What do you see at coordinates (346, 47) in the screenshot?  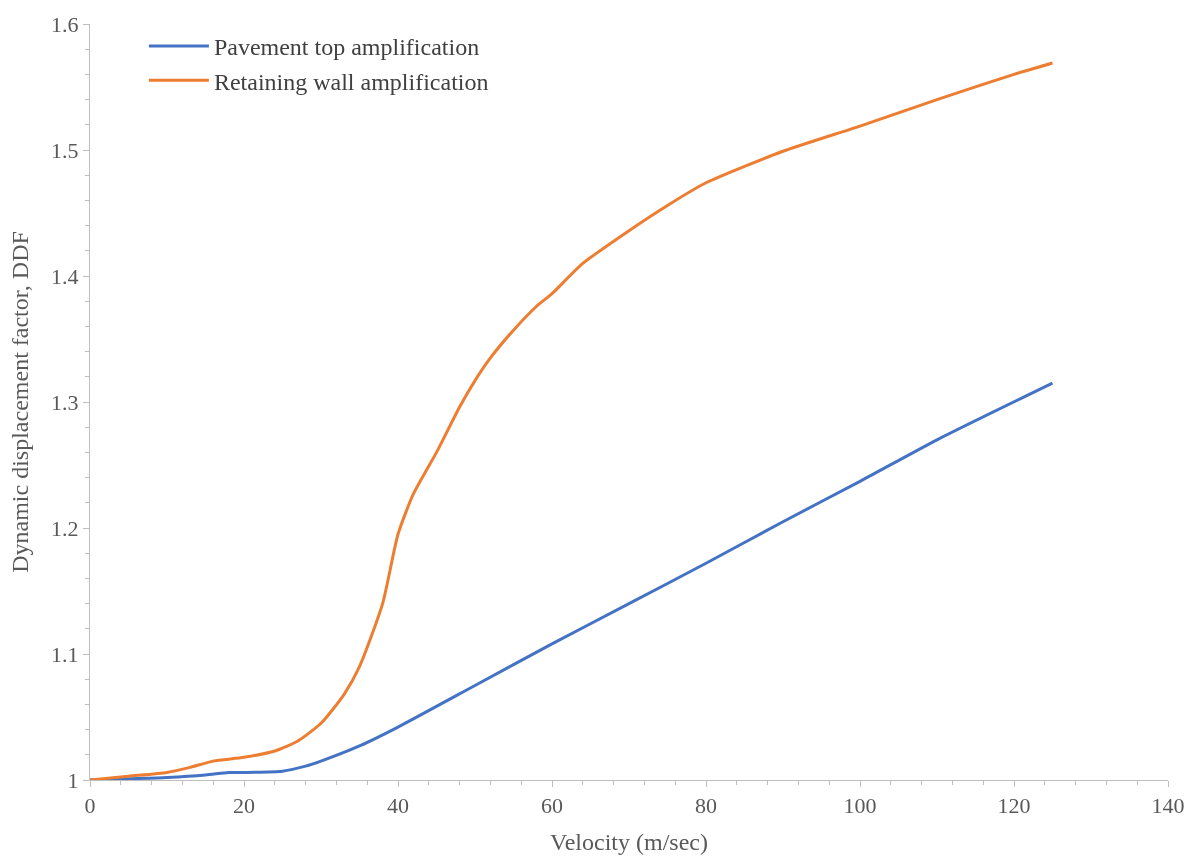 I see `legend-label: Pavement top amplification` at bounding box center [346, 47].